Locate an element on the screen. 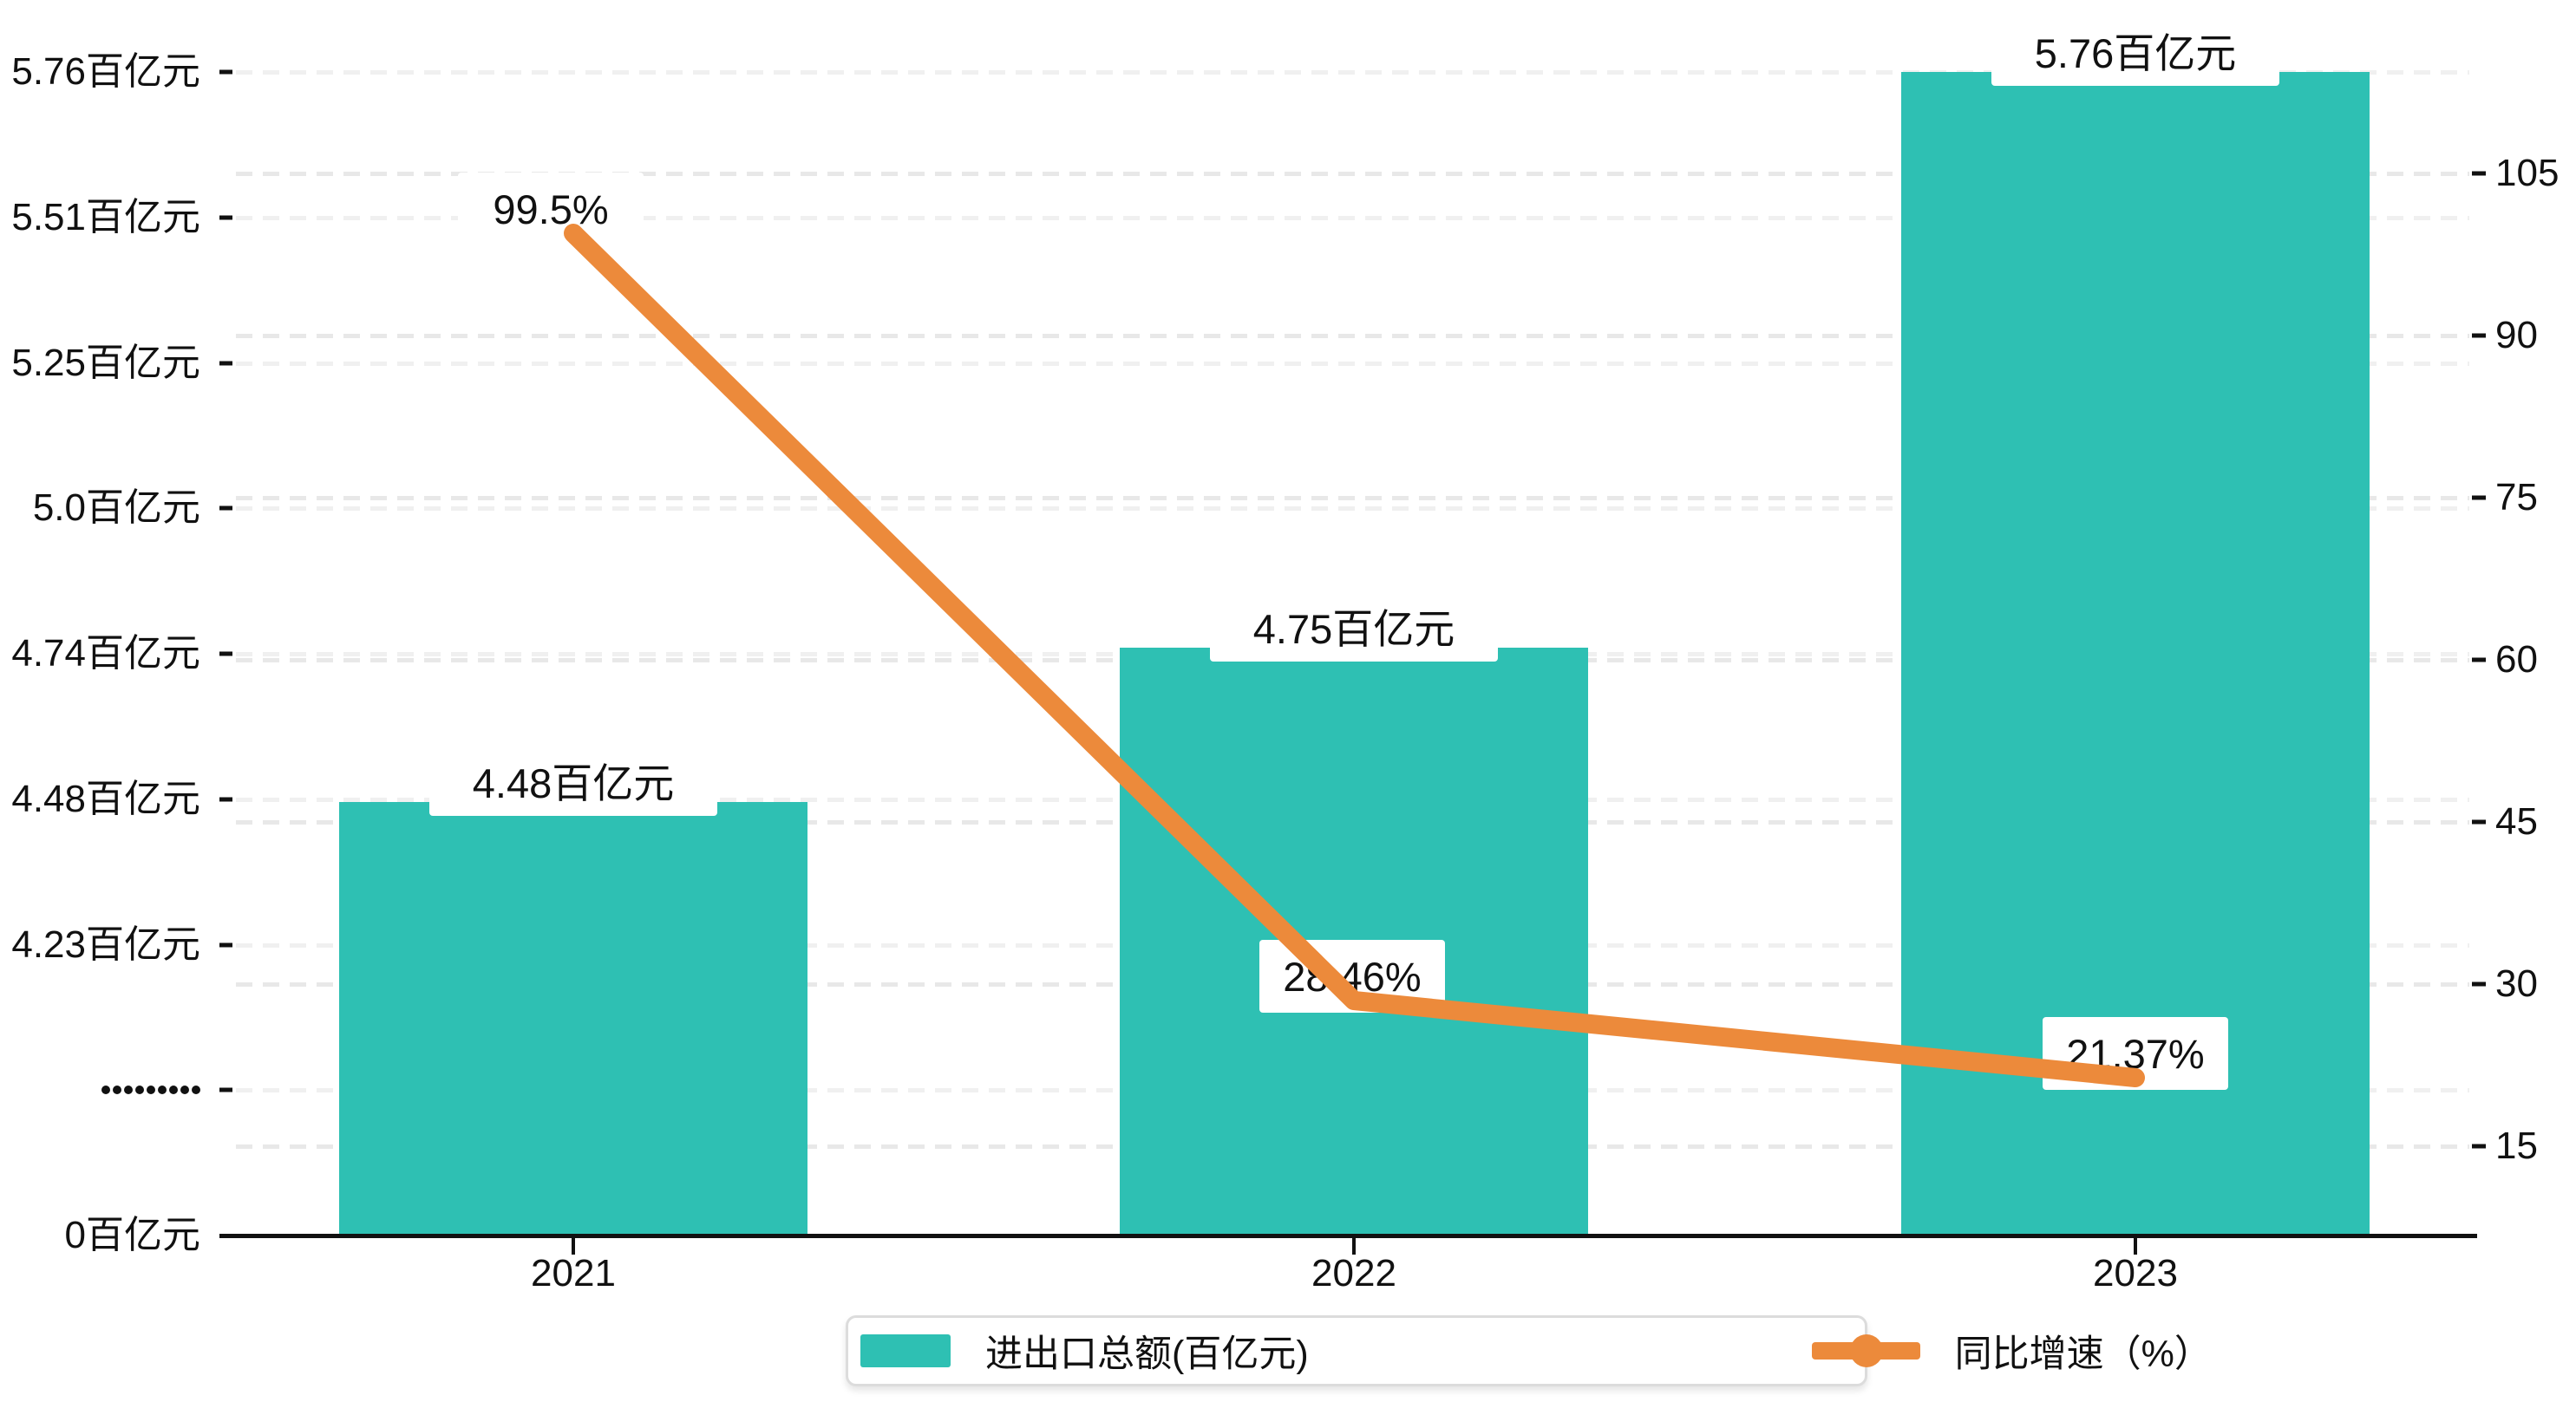 The height and width of the screenshot is (1415, 2576). y-axis-right-tick-label: 90 is located at coordinates (2516, 335).